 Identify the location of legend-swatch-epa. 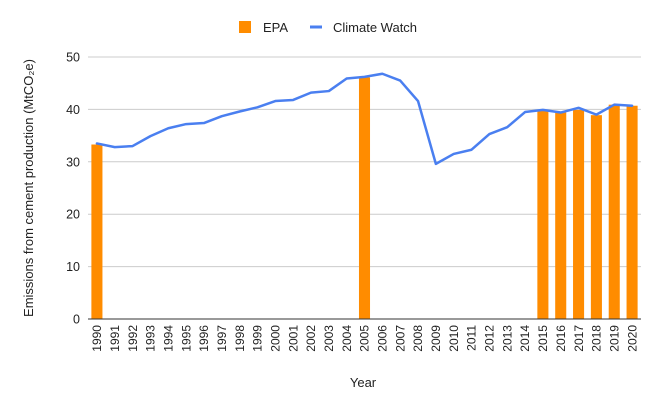
(245, 27).